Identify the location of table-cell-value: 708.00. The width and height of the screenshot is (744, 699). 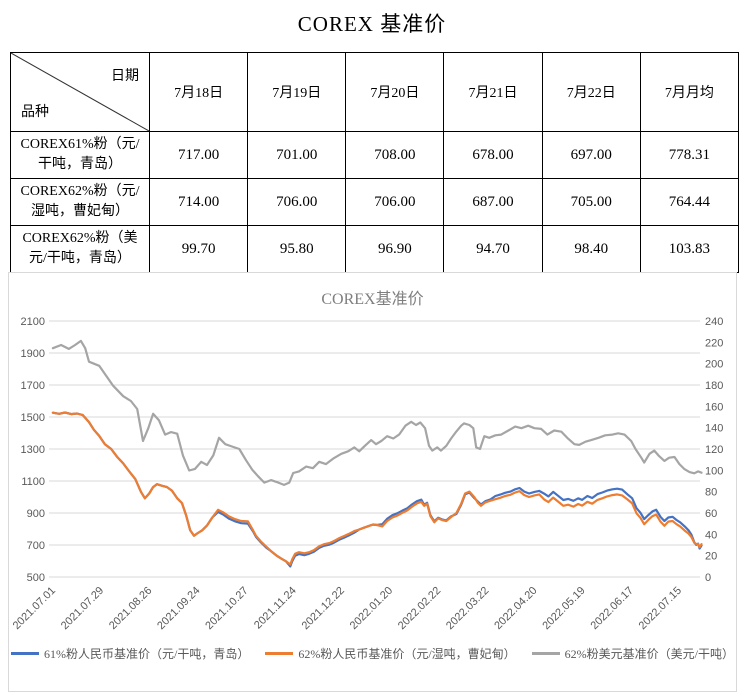
(395, 155).